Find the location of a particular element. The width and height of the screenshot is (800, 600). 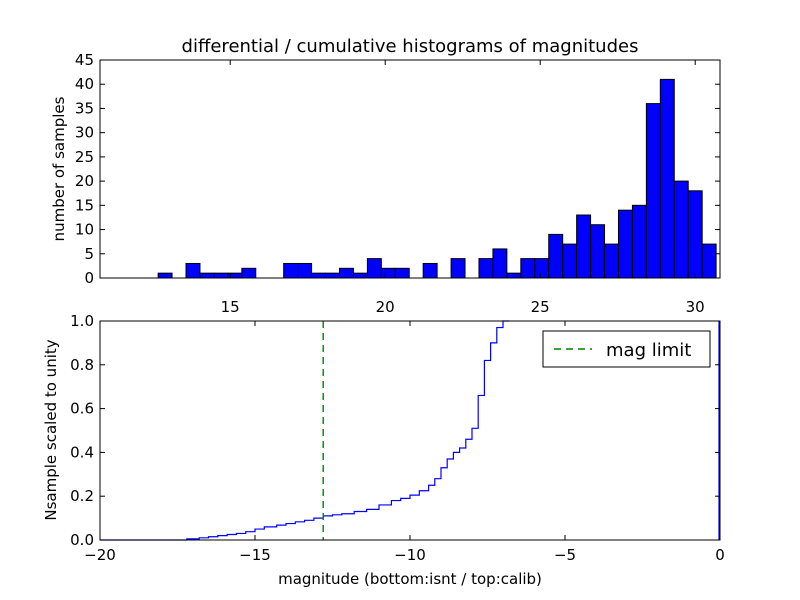

x-tick-label: 20 is located at coordinates (385, 307).